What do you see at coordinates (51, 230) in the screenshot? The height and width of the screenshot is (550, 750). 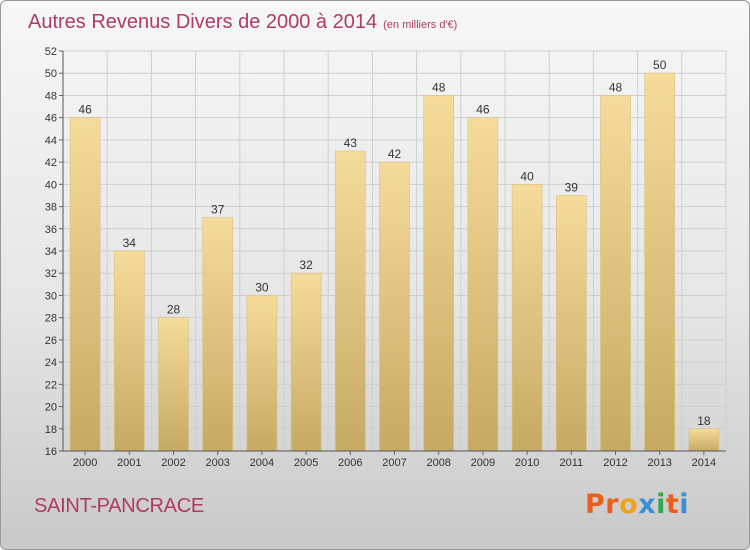 I see `y-tick-label: 36` at bounding box center [51, 230].